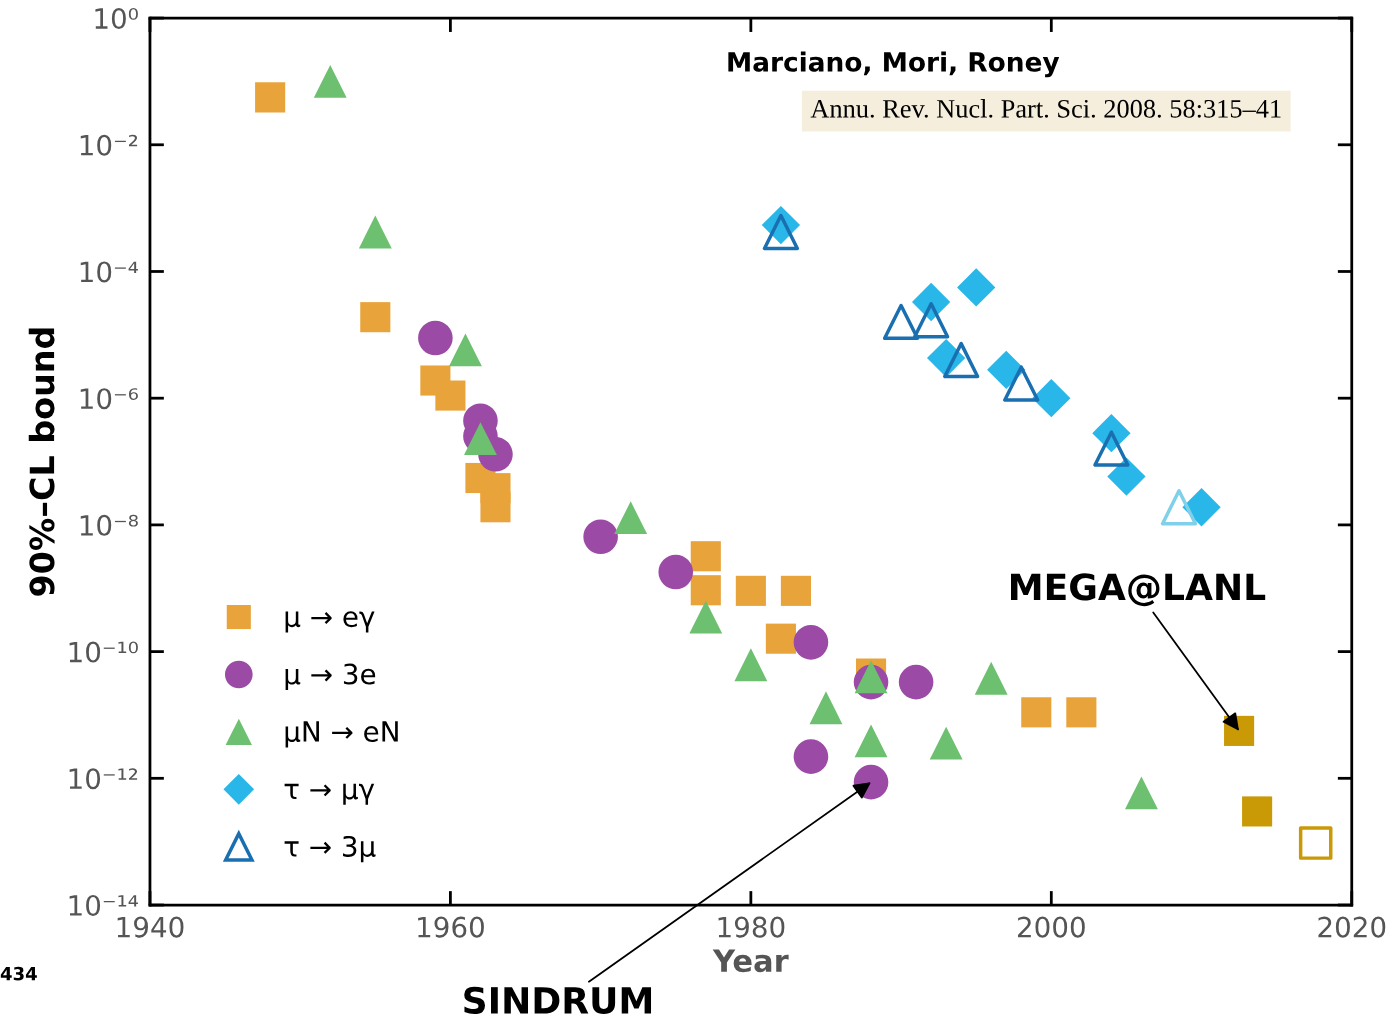 This screenshot has height=1021, width=1395. I want to click on x-tick-label: 2000, so click(1051, 927).